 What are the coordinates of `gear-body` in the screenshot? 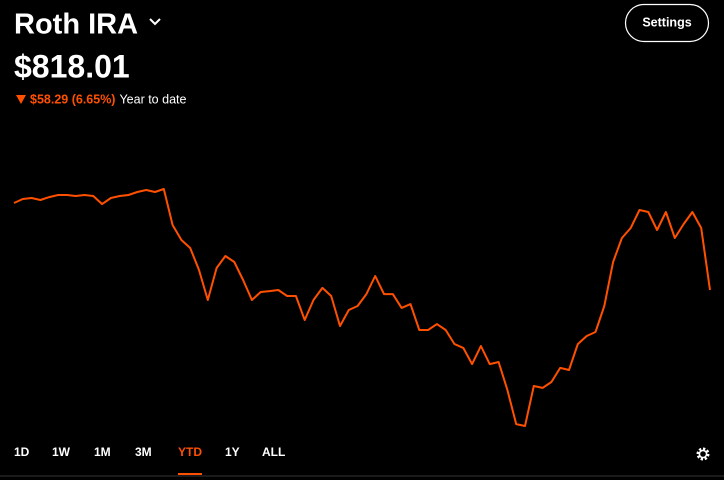 It's located at (703, 454).